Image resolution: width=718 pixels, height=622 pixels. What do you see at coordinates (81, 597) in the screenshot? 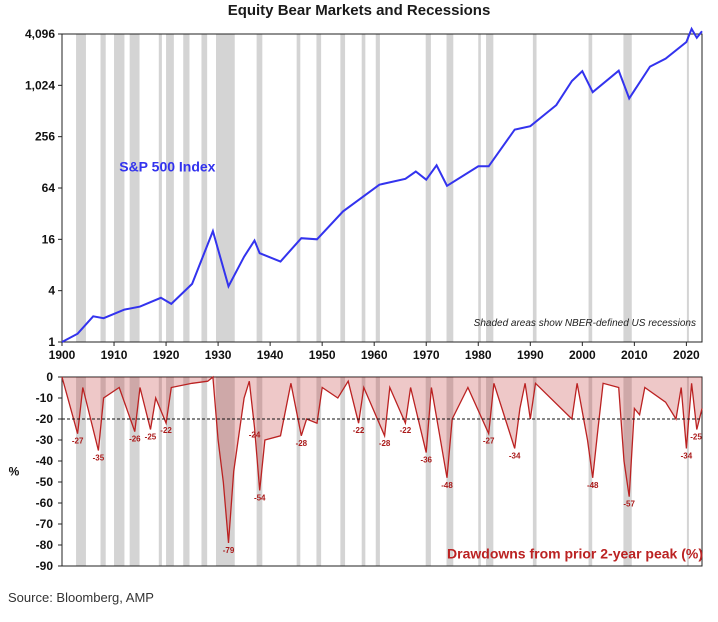
I see `source-note: Source: Bloomberg, AMP` at bounding box center [81, 597].